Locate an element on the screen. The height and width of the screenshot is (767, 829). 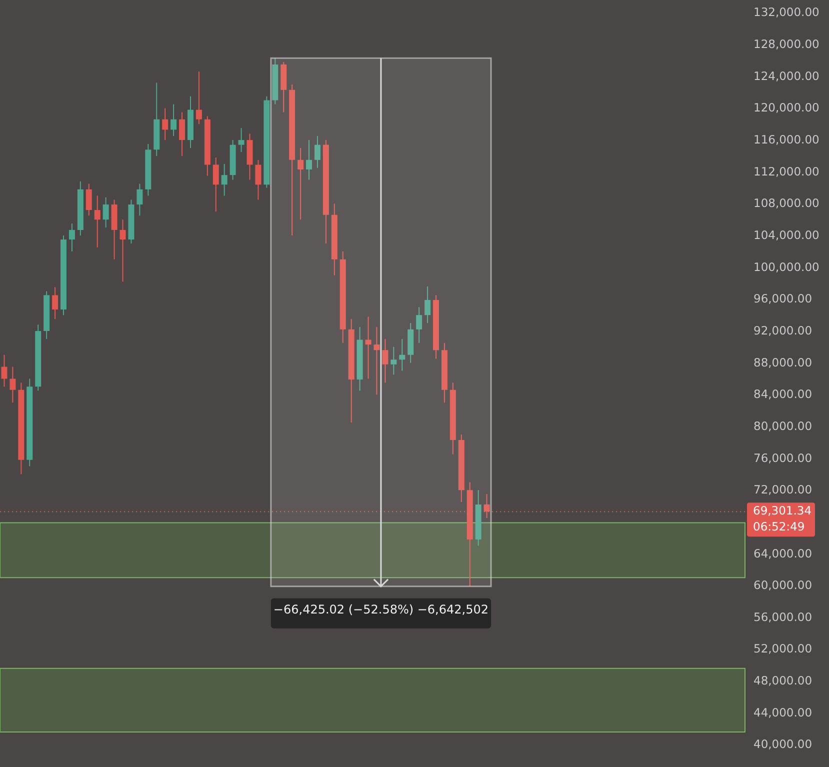
y-tick-label: 120,000.00 is located at coordinates (787, 107).